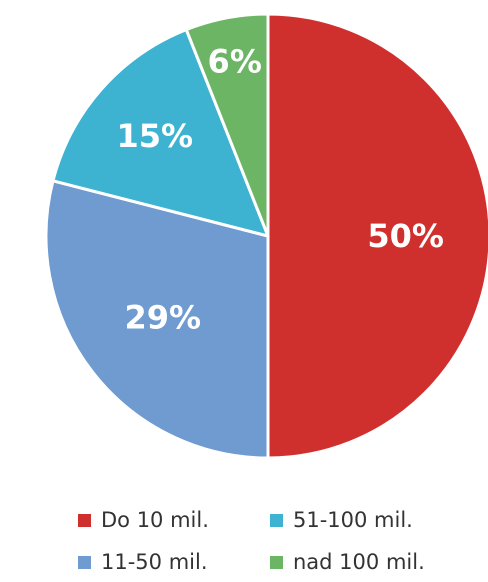 This screenshot has height=582, width=488. Describe the element at coordinates (162, 318) in the screenshot. I see `slice-value-label-11-50-mil: 29%` at that location.